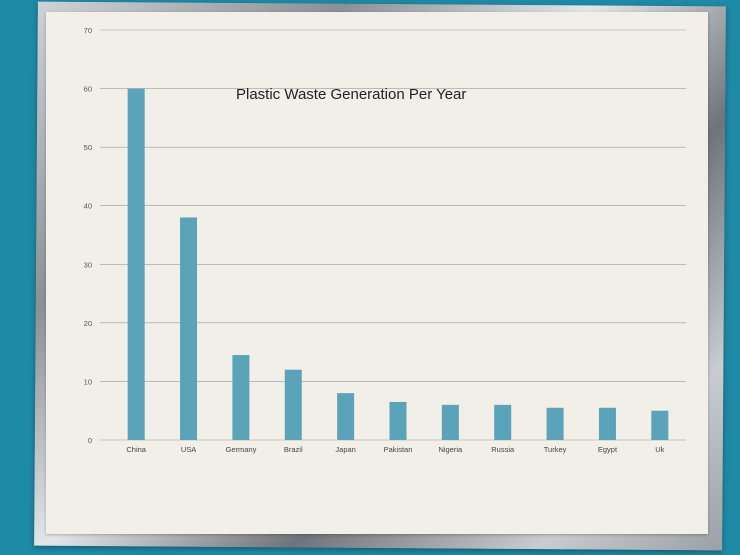 The image size is (740, 555). Describe the element at coordinates (398, 420) in the screenshot. I see `bar-pakistan` at that location.